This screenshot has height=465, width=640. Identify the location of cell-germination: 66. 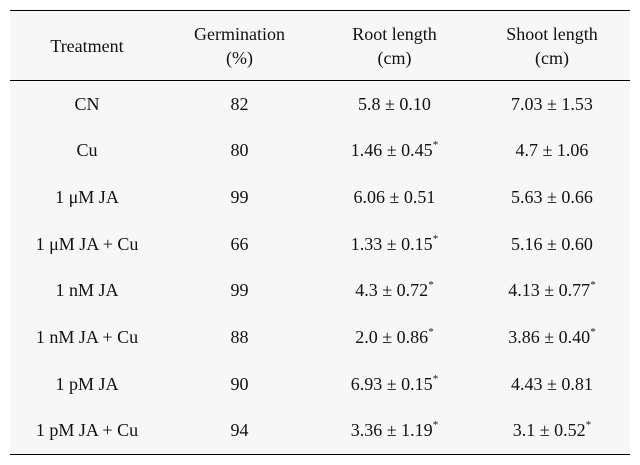
(239, 244).